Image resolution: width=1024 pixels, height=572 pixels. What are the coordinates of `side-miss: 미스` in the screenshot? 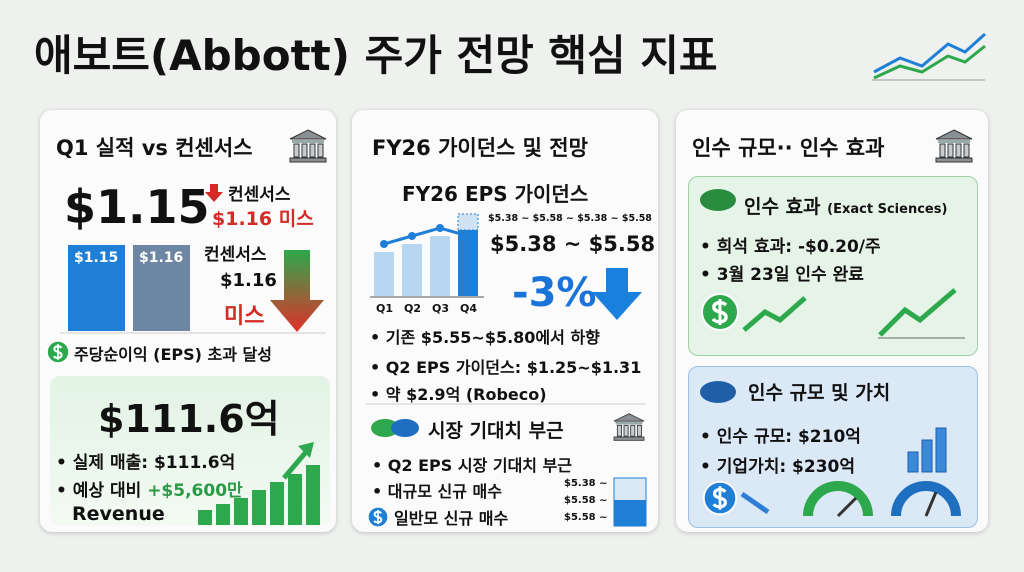 It's located at (244, 316).